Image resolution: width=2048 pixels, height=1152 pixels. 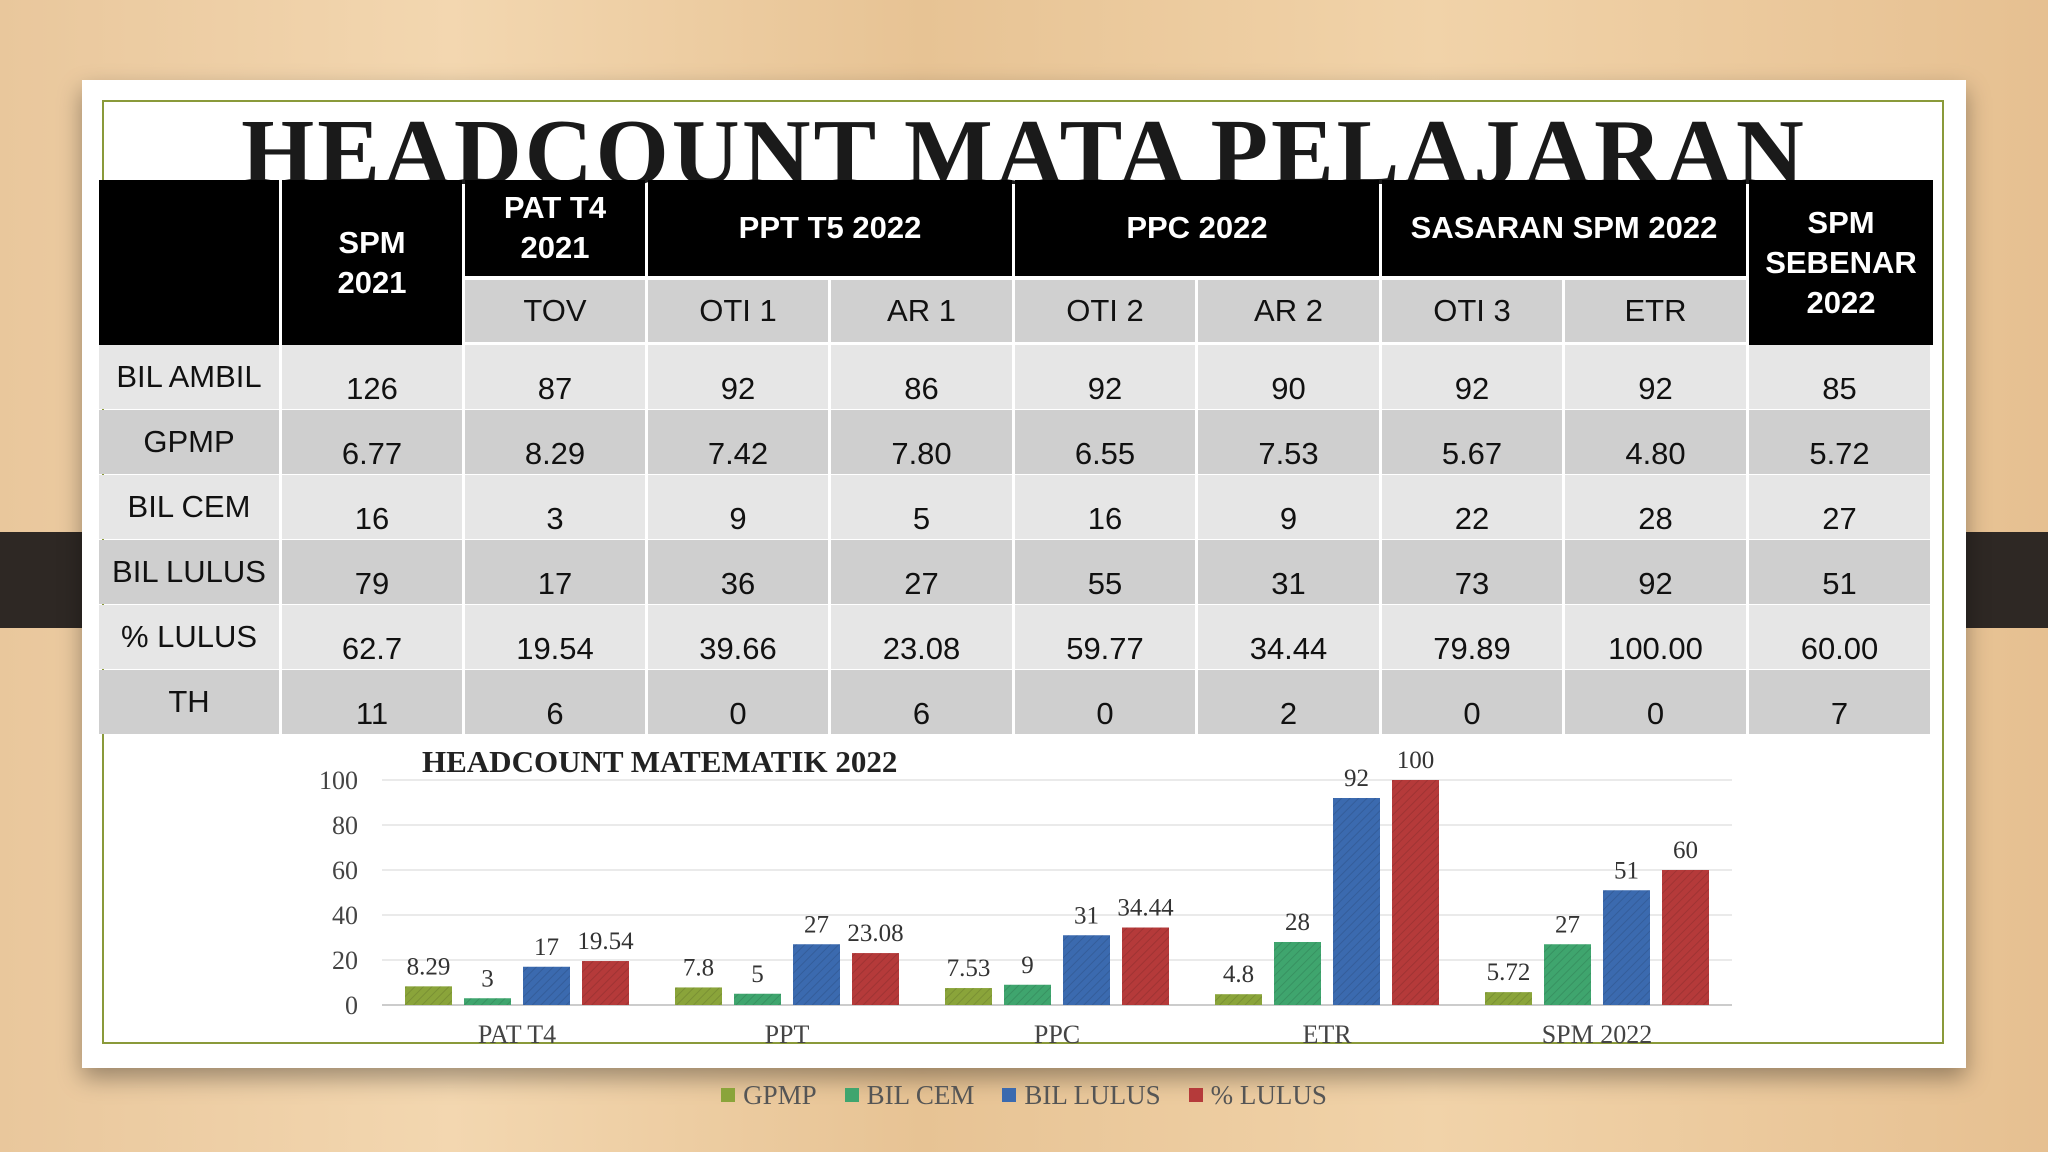 I want to click on x-tick-label: ETR, so click(x=1327, y=1034).